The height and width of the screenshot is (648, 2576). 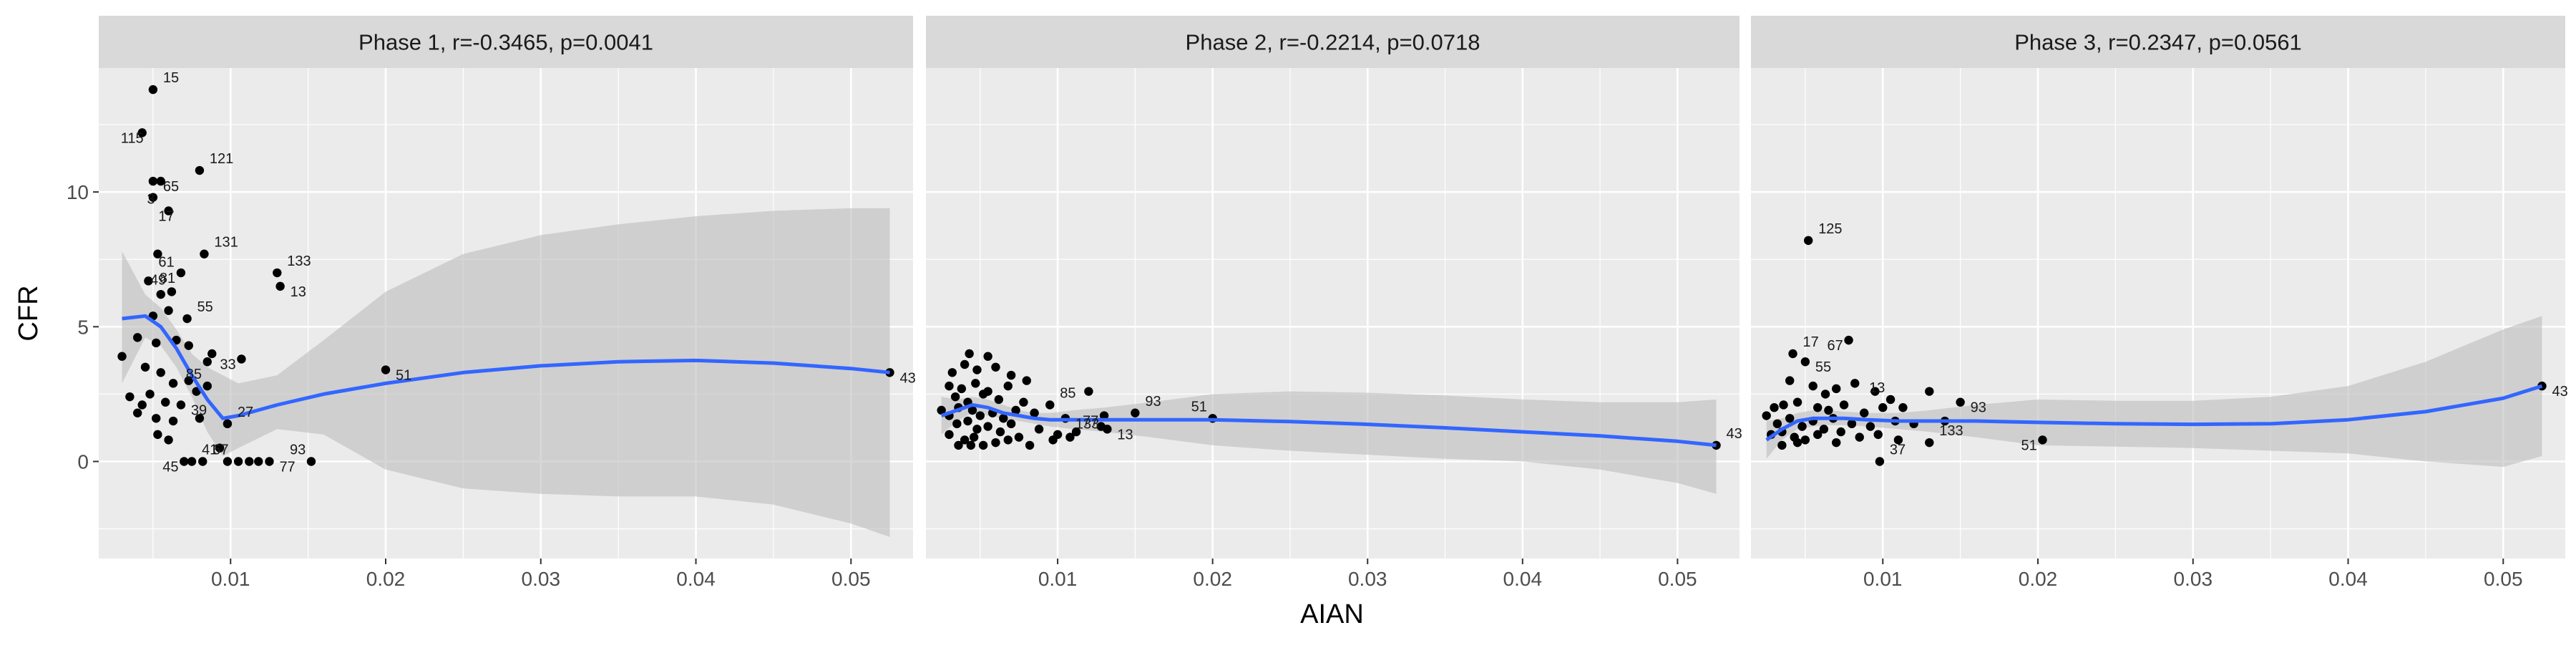 What do you see at coordinates (171, 78) in the screenshot?
I see `point-label: 15` at bounding box center [171, 78].